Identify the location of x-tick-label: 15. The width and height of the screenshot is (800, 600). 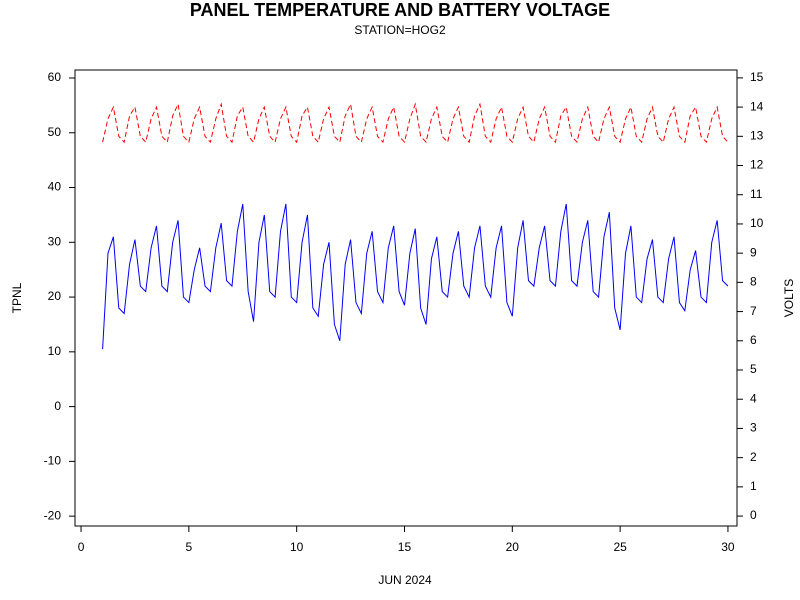
(405, 547).